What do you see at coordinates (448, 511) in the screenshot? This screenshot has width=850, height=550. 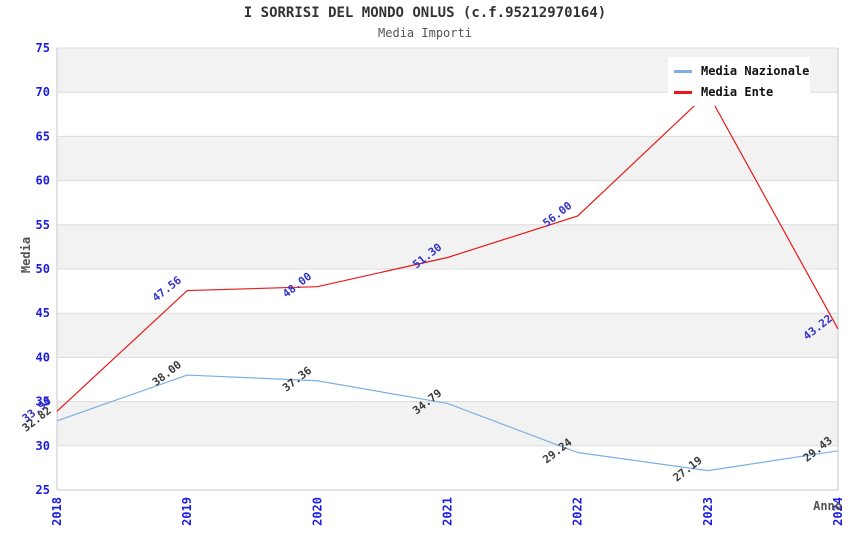 I see `x-tick-label: 2021` at bounding box center [448, 511].